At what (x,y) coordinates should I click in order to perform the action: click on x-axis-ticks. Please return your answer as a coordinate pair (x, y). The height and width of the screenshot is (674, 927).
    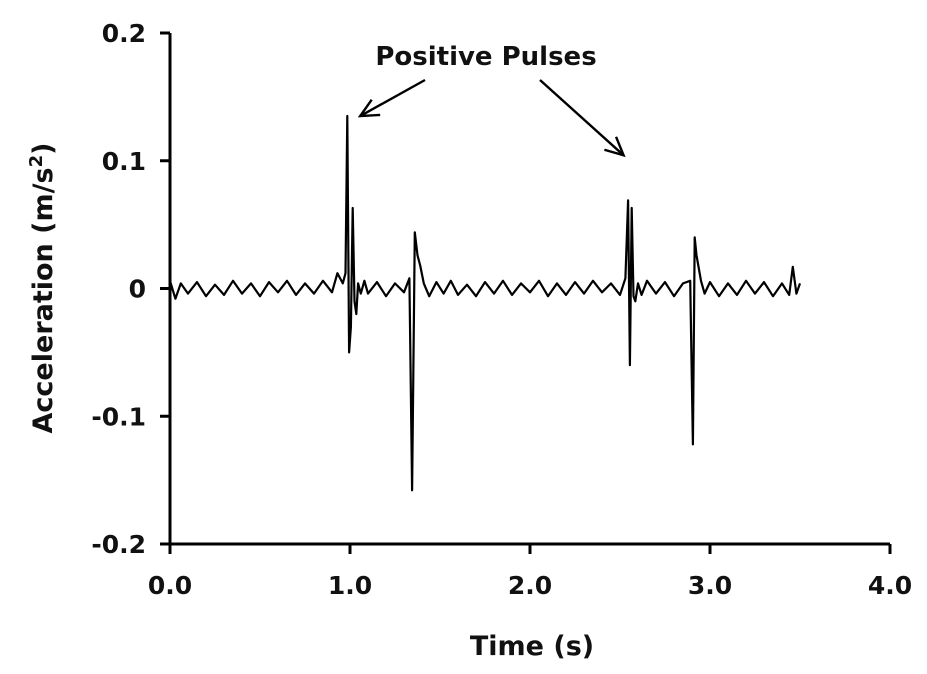
    Looking at the image, I should click on (530, 549).